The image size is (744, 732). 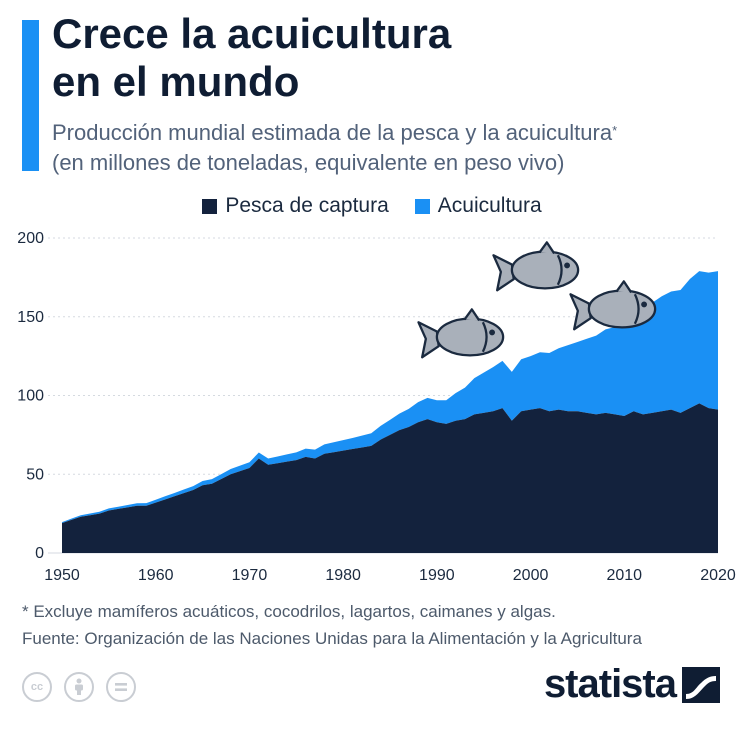 I want to click on statista-logo: statista, so click(x=632, y=684).